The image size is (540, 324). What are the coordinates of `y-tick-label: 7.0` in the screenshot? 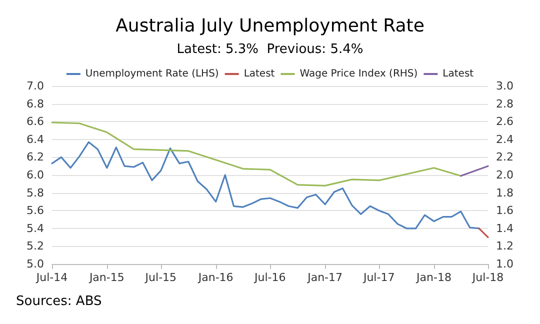 It's located at (35, 86).